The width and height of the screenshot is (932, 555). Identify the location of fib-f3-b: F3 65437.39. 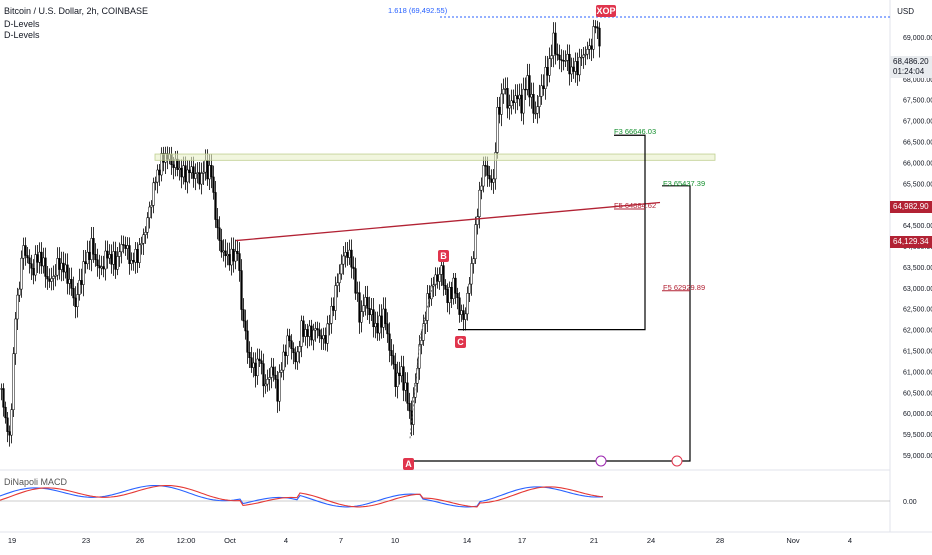
(684, 183).